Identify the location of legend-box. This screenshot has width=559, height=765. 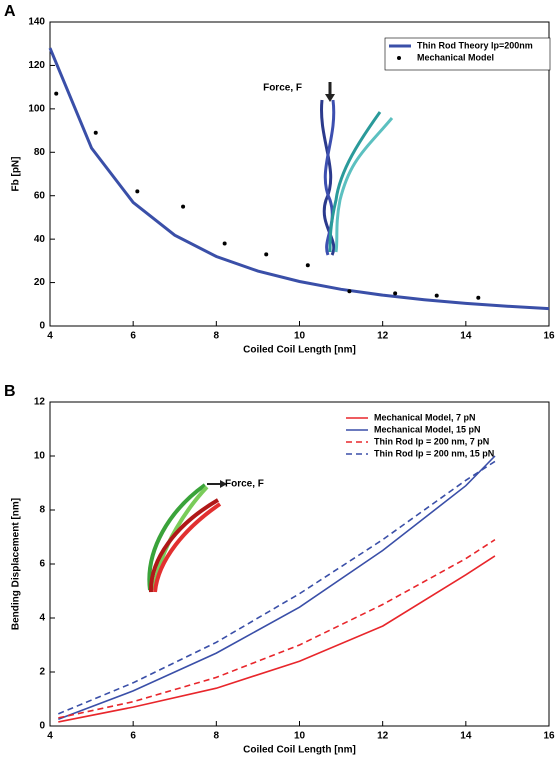
(467, 54).